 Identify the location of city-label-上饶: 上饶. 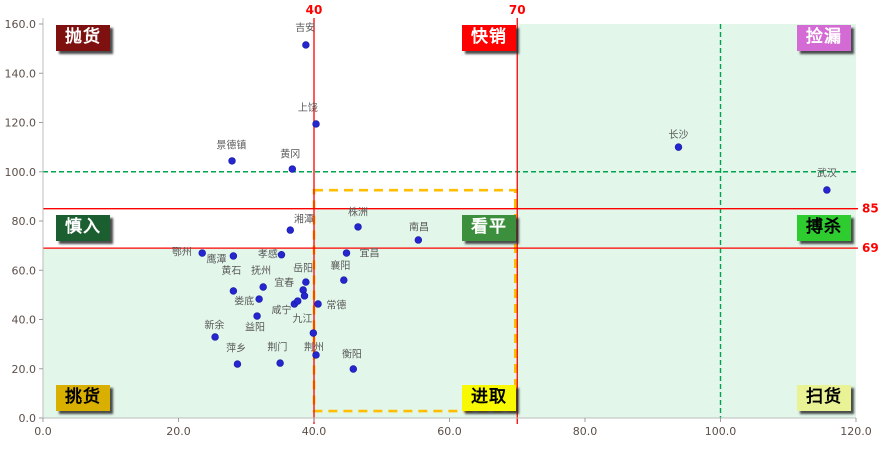
(308, 107).